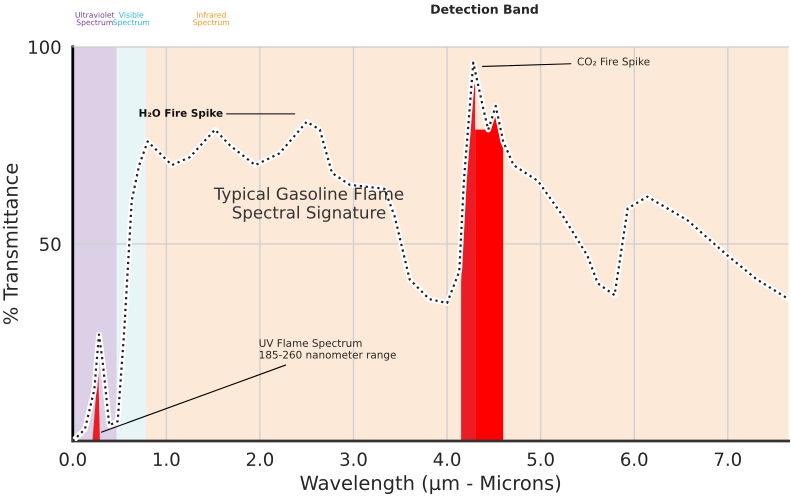 Image resolution: width=791 pixels, height=504 pixels. I want to click on x-tick-label: 1.0, so click(167, 459).